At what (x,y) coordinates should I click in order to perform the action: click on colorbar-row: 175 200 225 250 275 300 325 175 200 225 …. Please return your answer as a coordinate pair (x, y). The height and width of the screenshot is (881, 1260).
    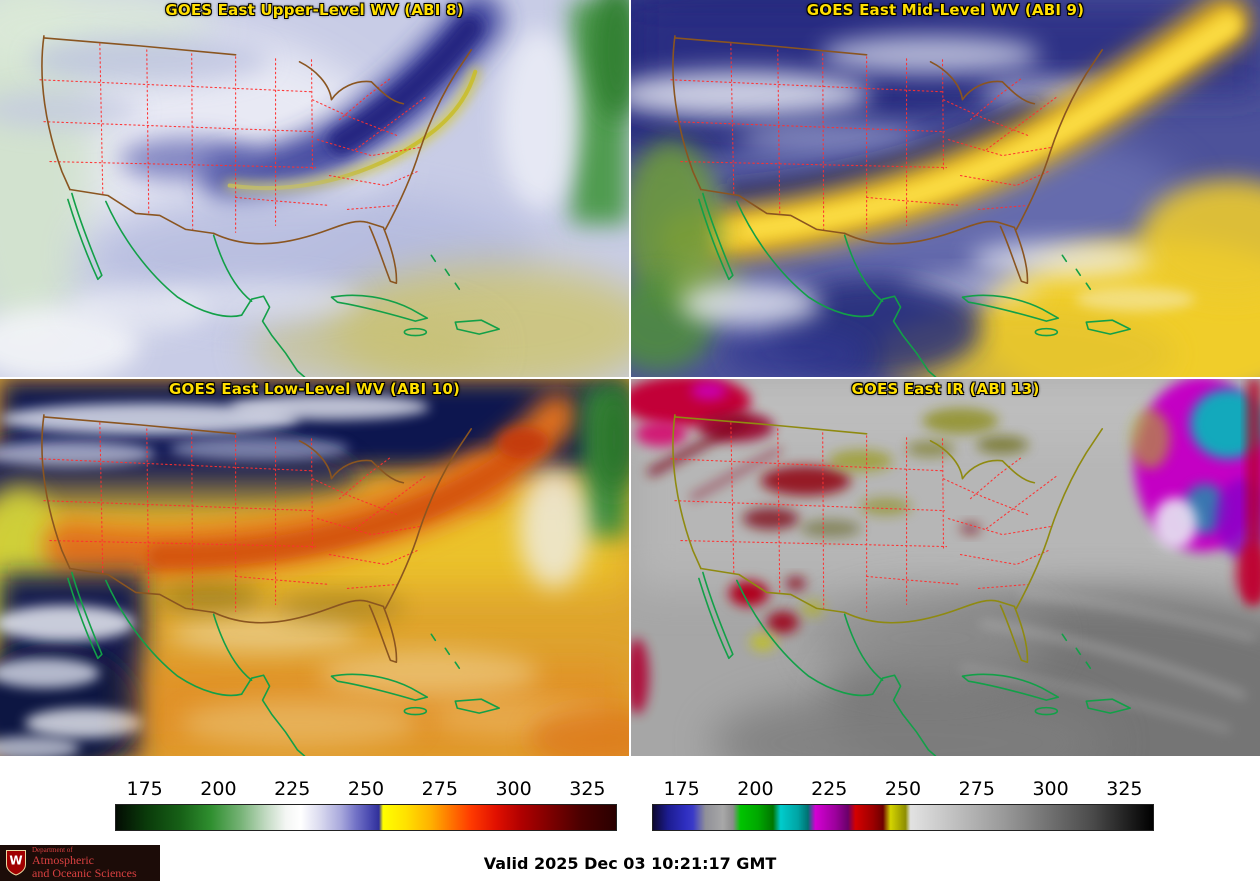
    Looking at the image, I should click on (630, 800).